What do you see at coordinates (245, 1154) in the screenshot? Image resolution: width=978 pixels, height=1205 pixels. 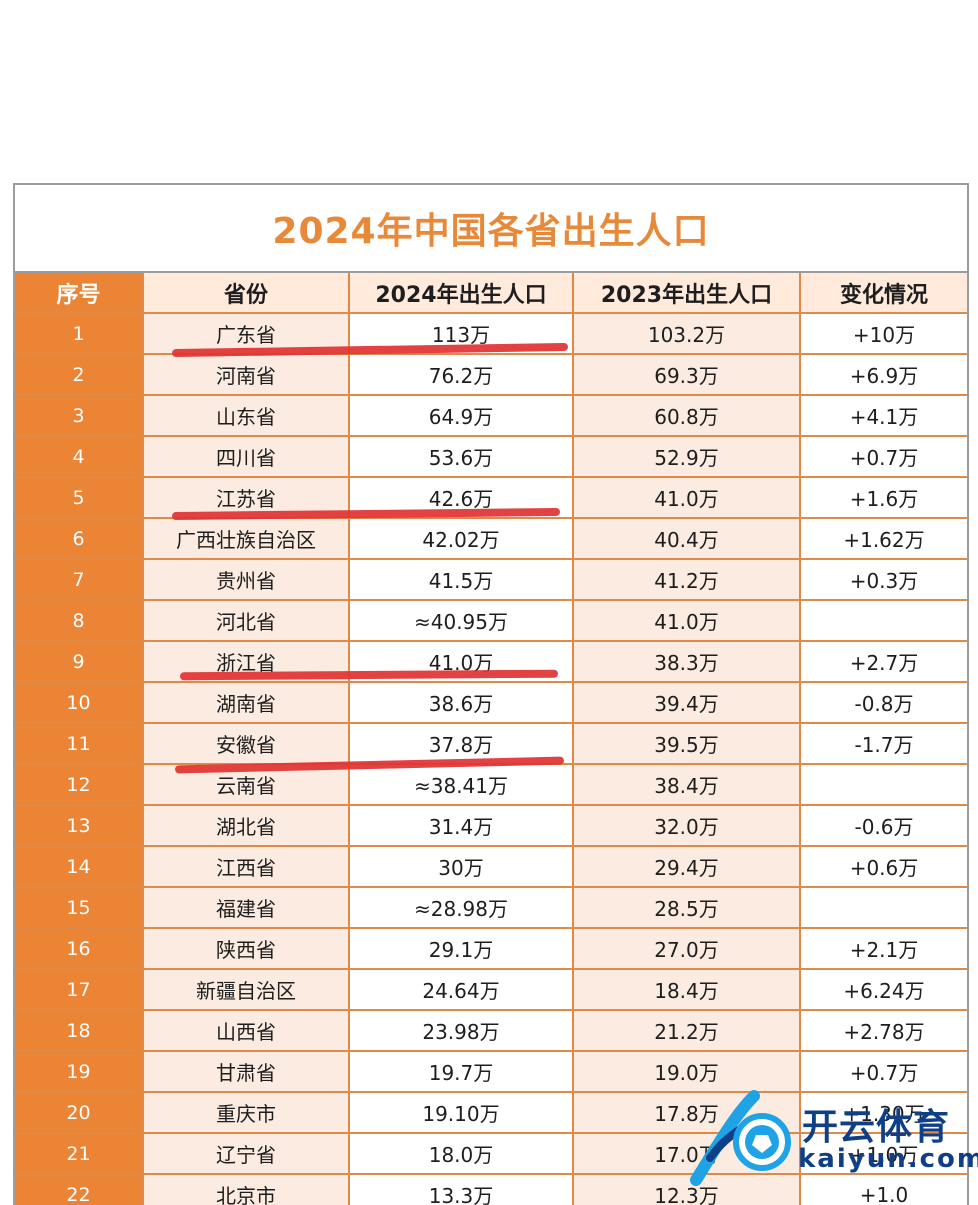 I see `province-cell: 辽宁省` at bounding box center [245, 1154].